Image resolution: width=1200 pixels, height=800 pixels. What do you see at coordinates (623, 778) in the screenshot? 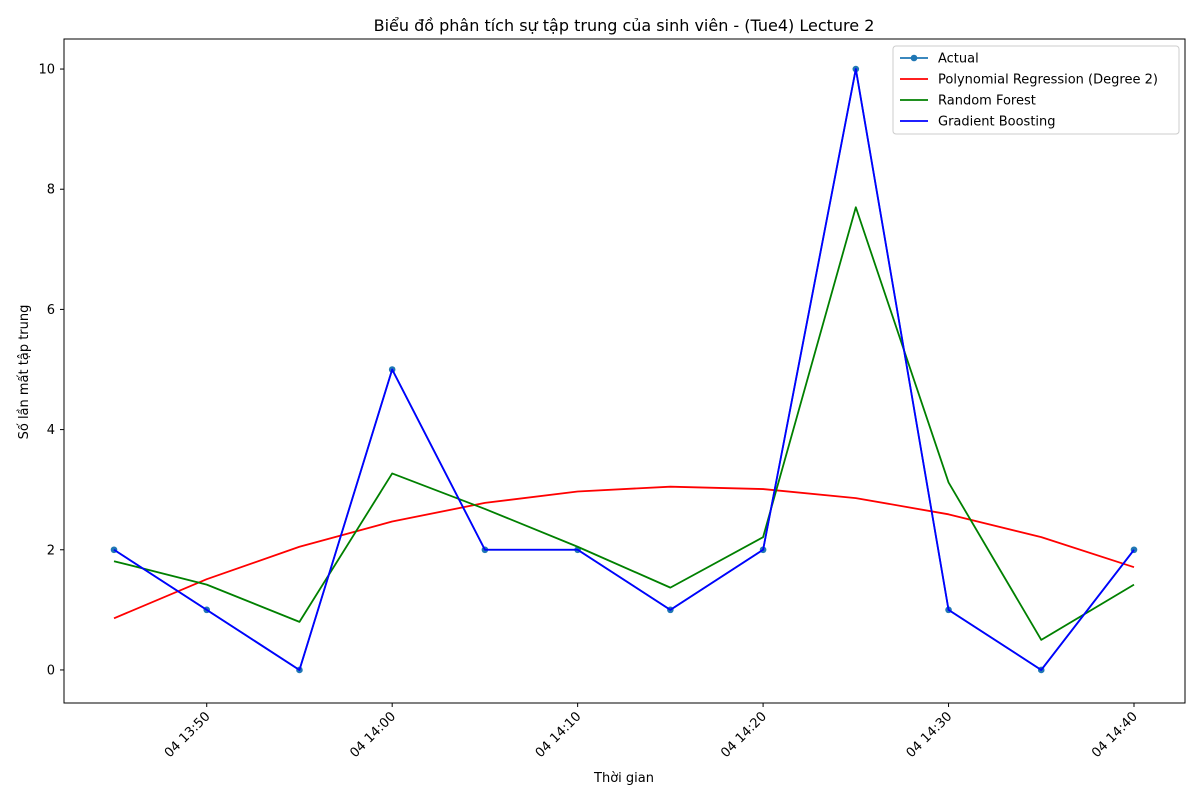
I see `x-axis-label: Thời gian` at bounding box center [623, 778].